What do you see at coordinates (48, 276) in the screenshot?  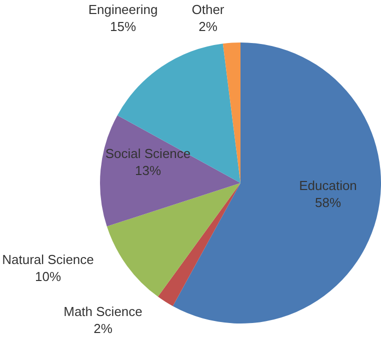 I see `data-label: 10%` at bounding box center [48, 276].